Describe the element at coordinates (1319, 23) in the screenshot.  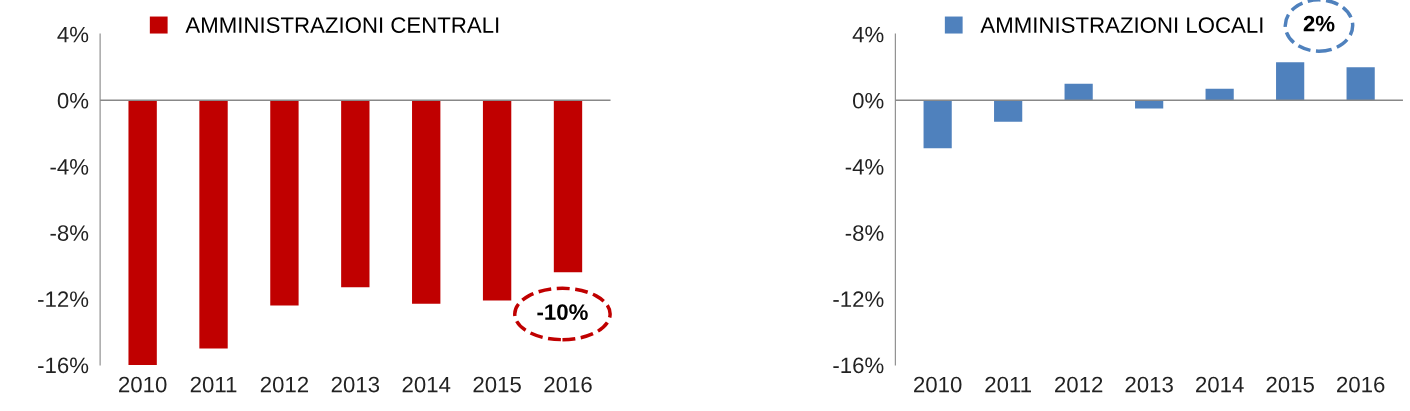
I see `annotation: 2%` at that location.